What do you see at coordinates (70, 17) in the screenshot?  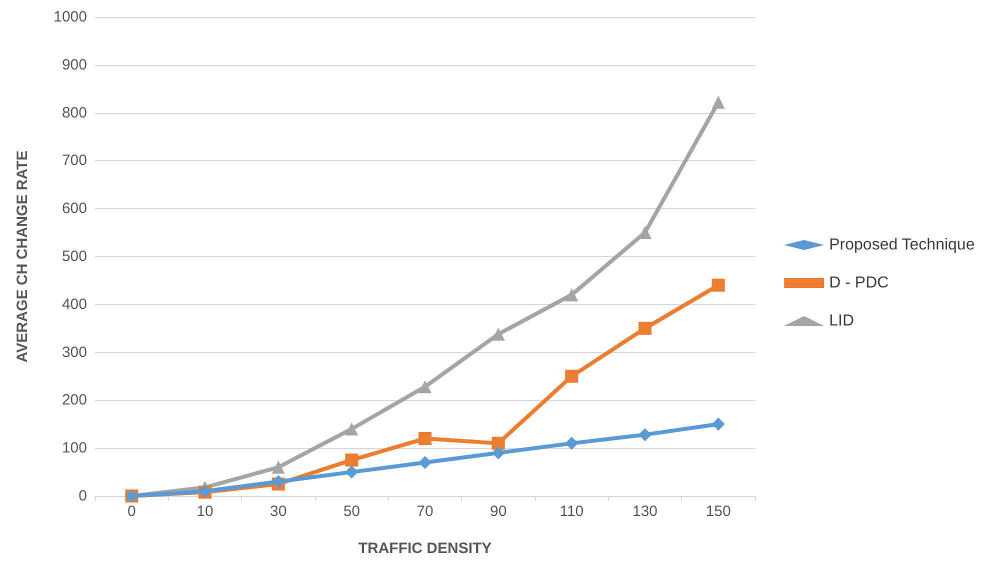 I see `y-tick-label: 1000` at bounding box center [70, 17].